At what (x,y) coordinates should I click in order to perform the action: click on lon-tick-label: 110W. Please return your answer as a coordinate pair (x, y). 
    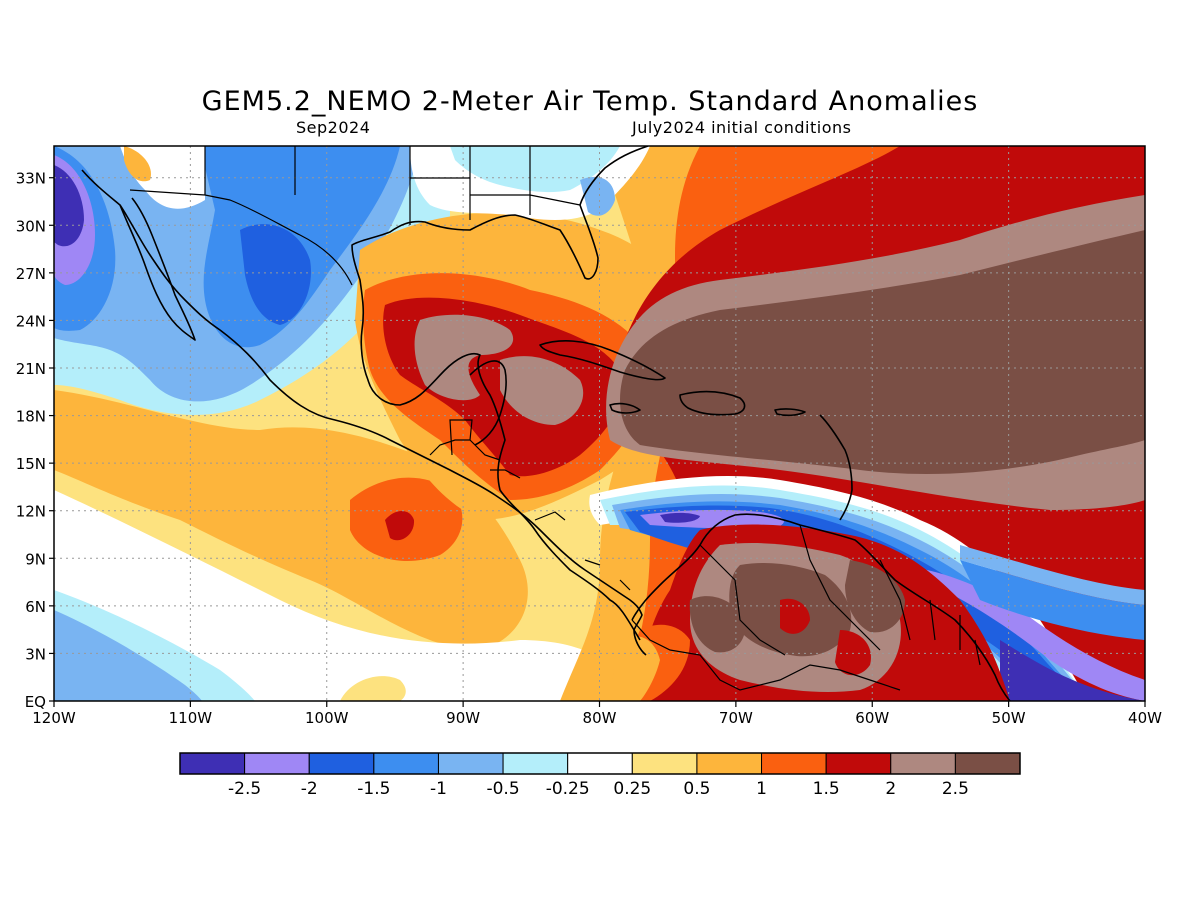
    Looking at the image, I should click on (191, 718).